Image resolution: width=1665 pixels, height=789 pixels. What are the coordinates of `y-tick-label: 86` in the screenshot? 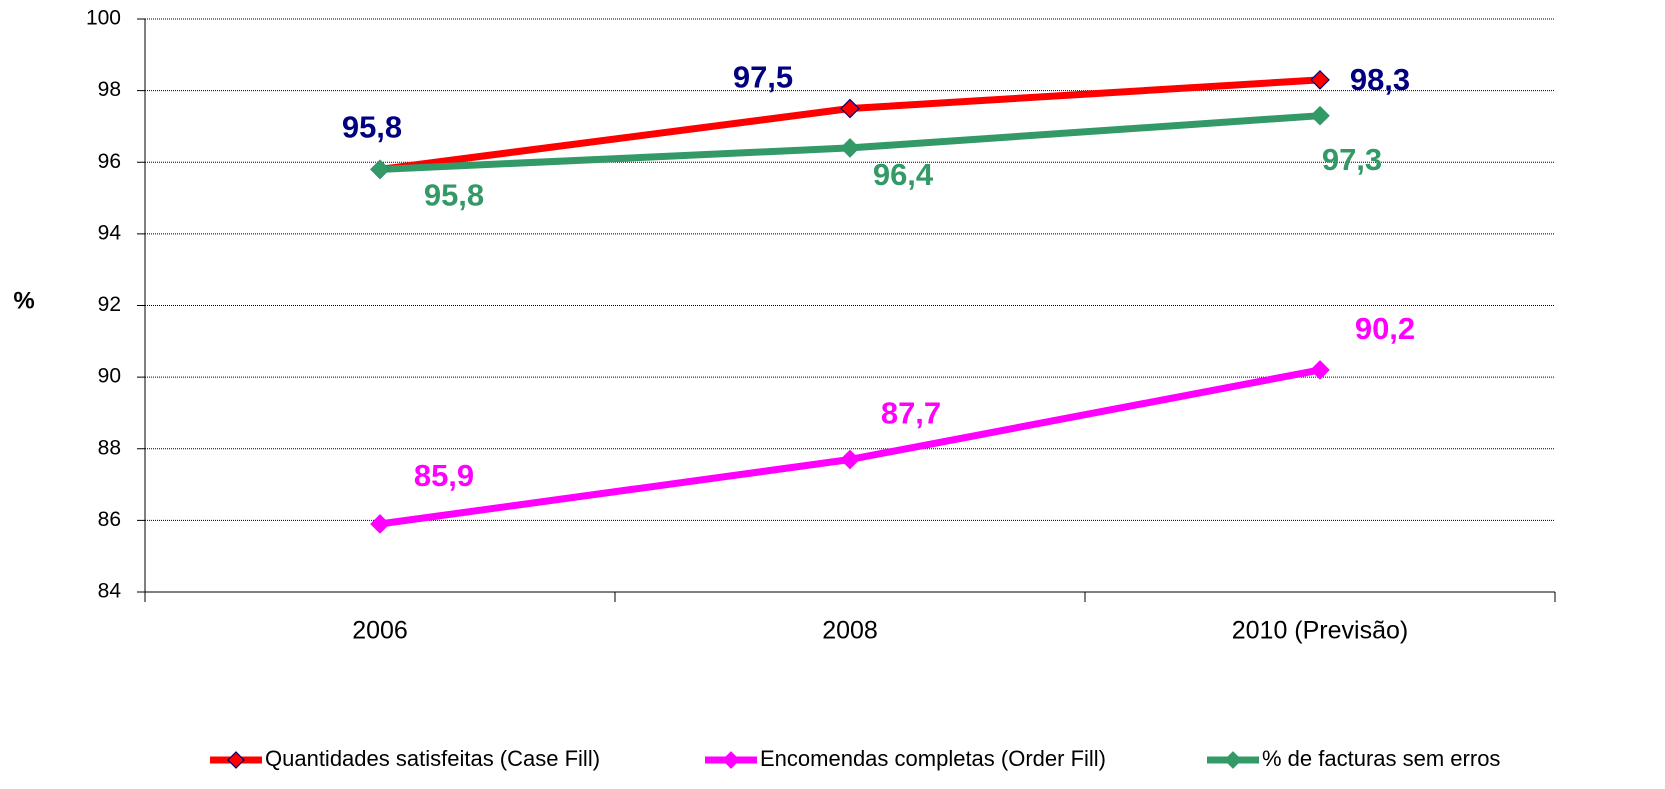 It's located at (109, 519).